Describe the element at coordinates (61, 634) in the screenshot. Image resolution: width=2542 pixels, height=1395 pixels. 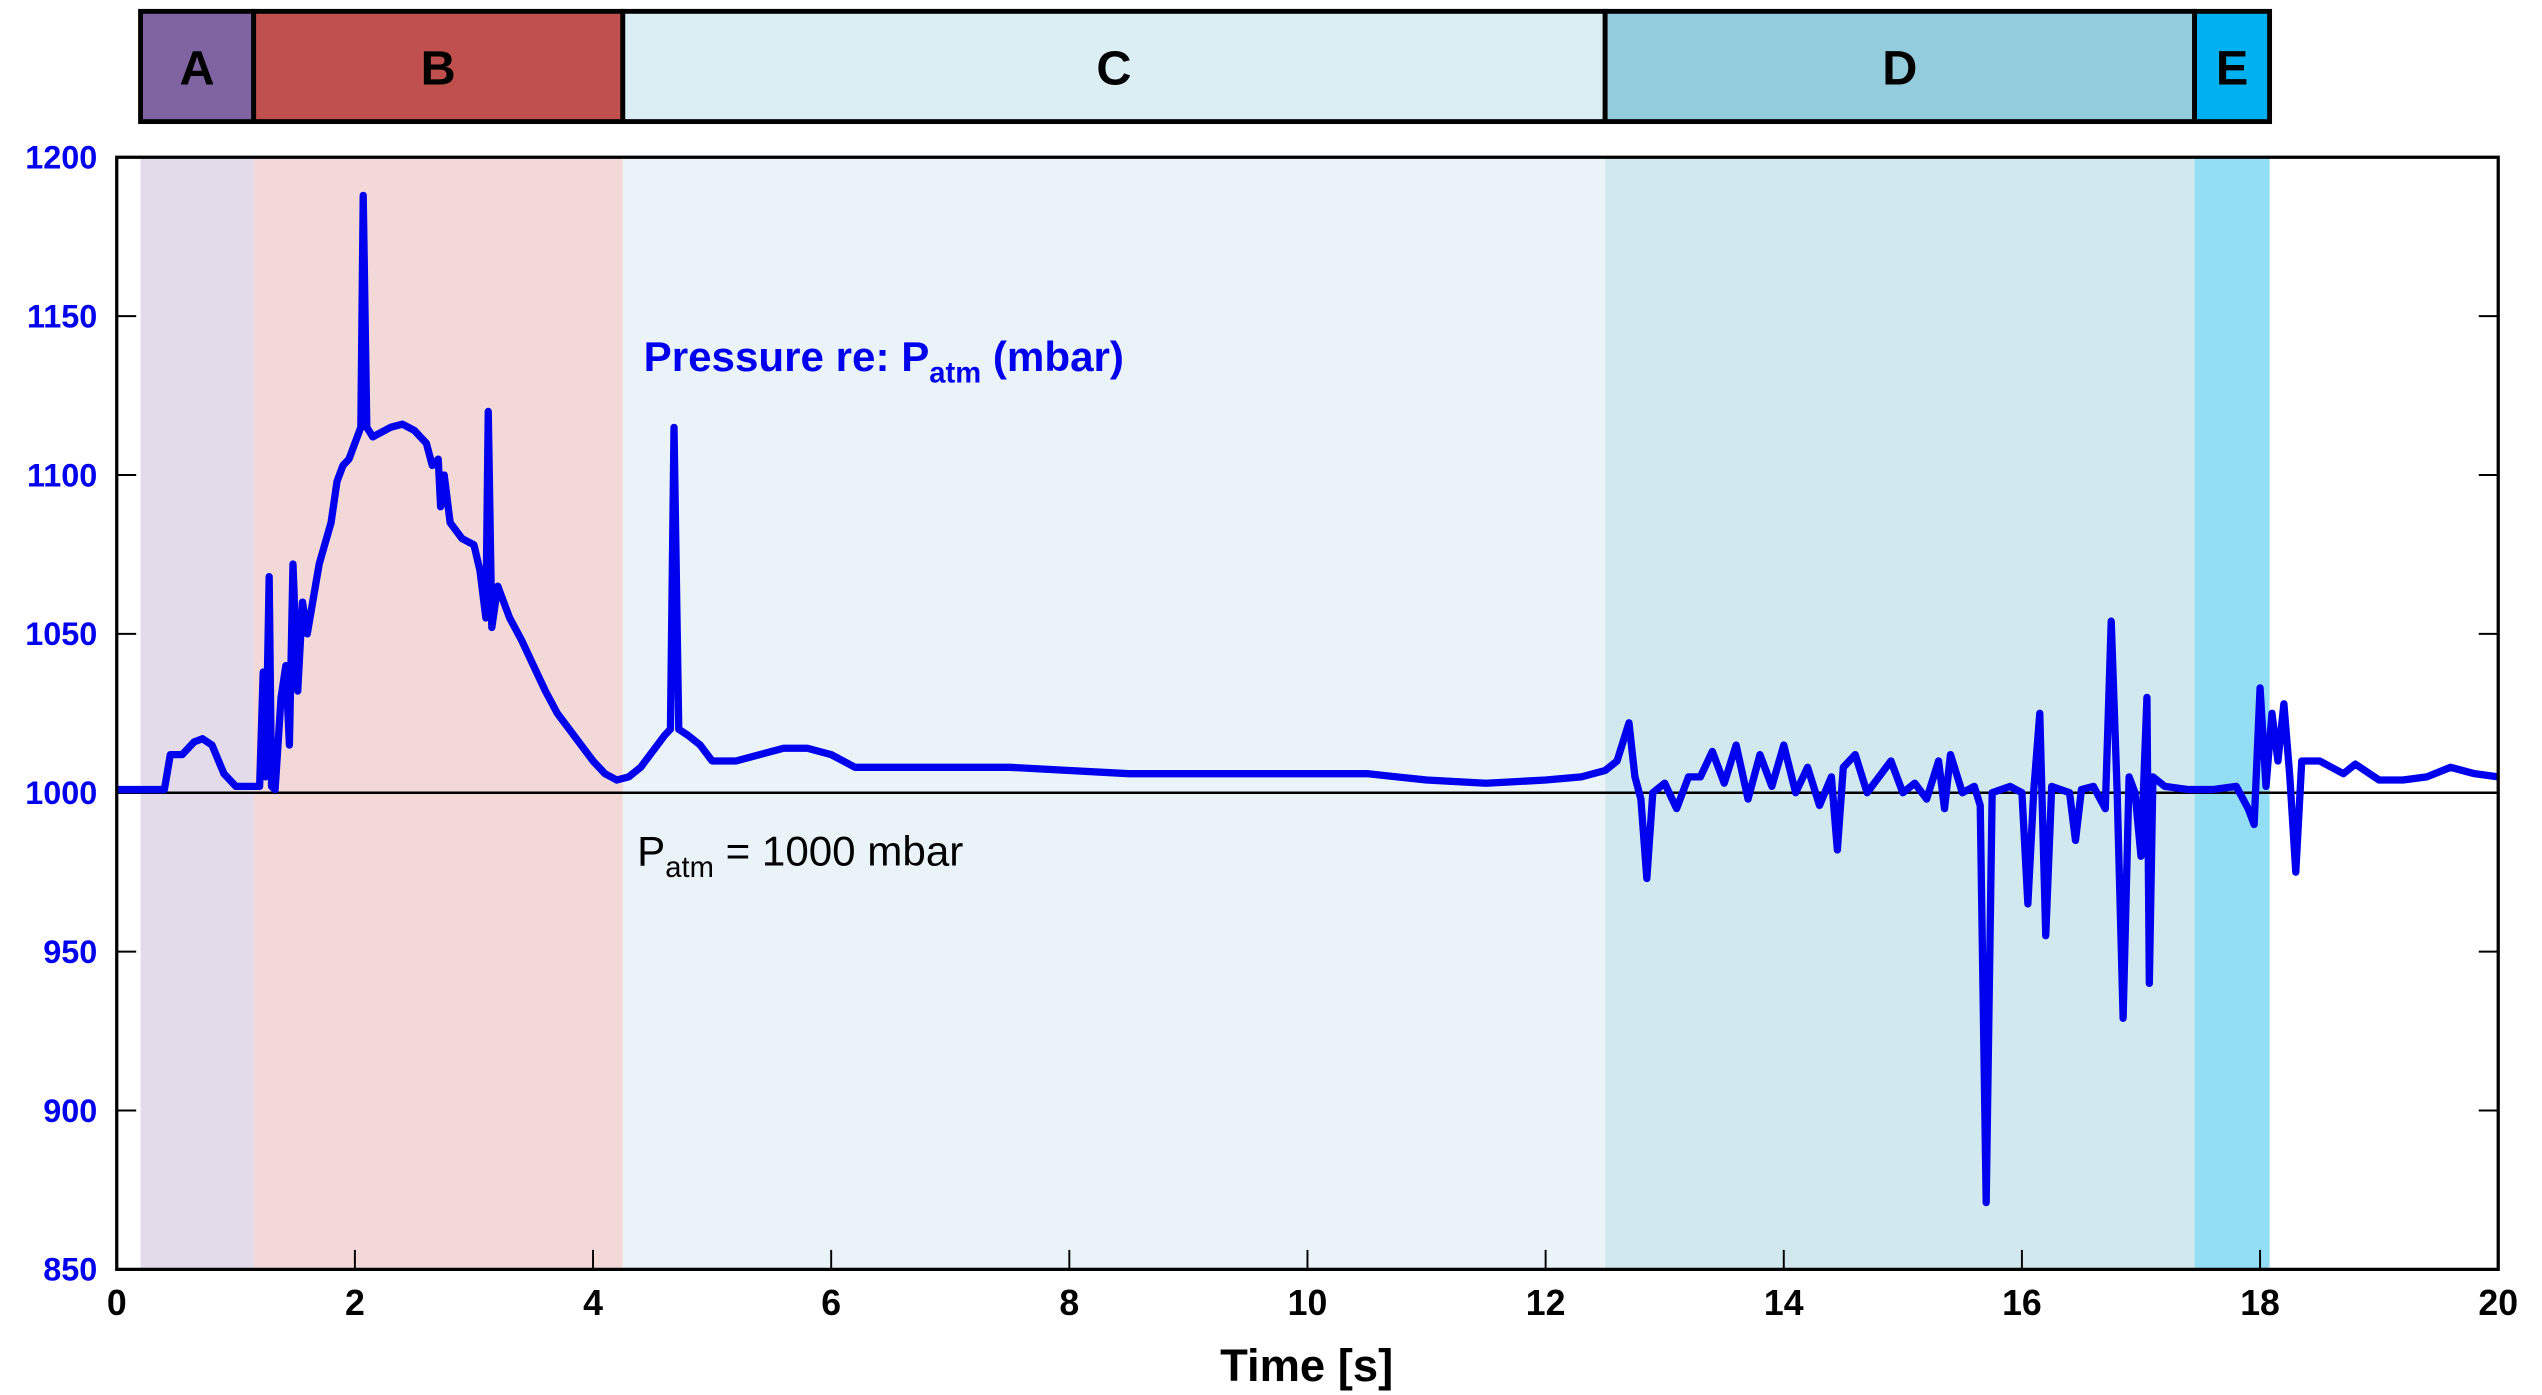
I see `y-tick-label: 1050` at that location.